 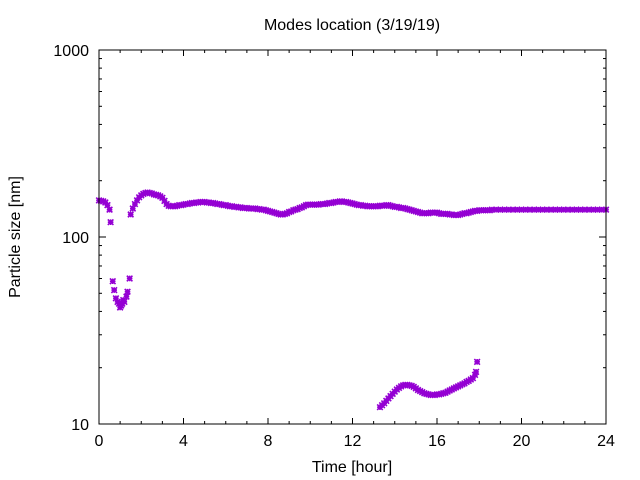 What do you see at coordinates (183, 441) in the screenshot?
I see `x-tick-label: 4` at bounding box center [183, 441].